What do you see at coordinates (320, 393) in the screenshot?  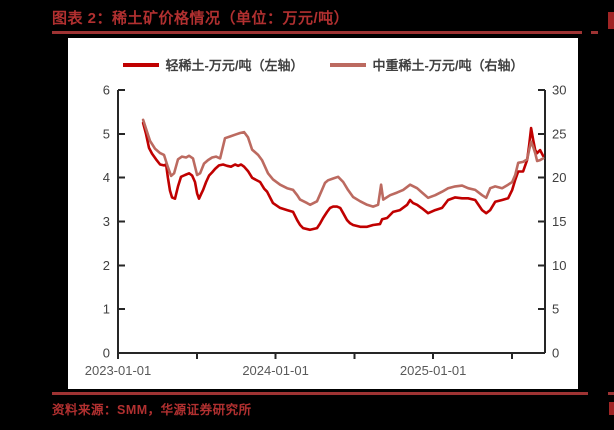 I see `footer-rule` at bounding box center [320, 393].